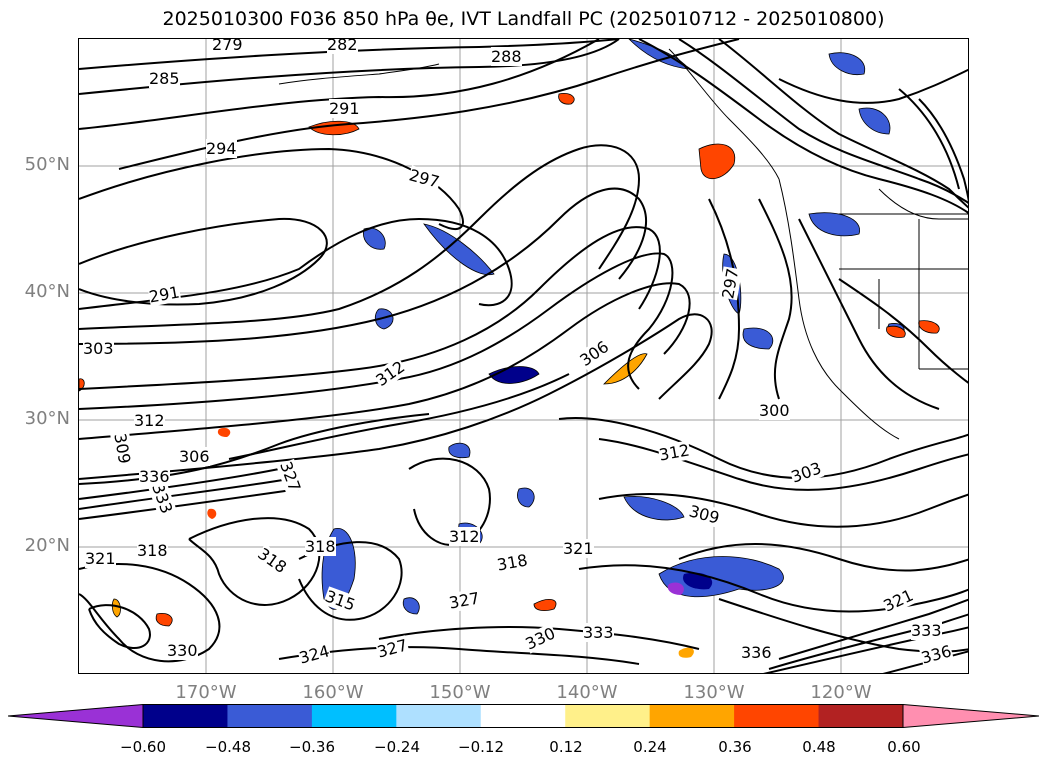 The width and height of the screenshot is (1047, 767). I want to click on colorbar-tick: −0.24, so click(397, 747).